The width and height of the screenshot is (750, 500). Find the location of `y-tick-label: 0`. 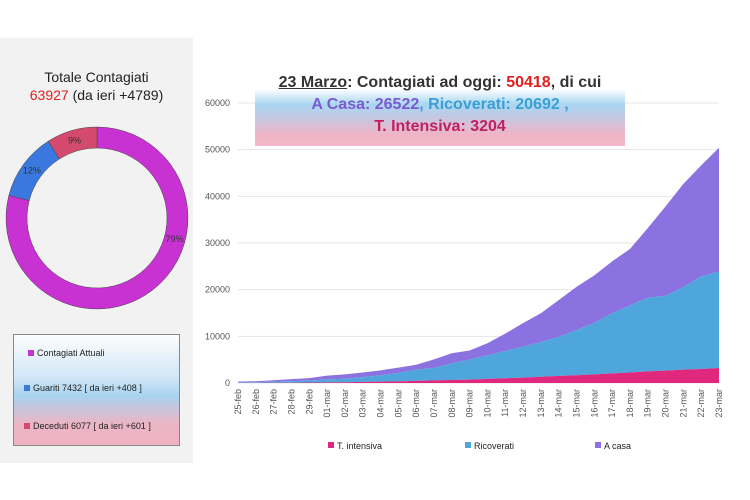

y-tick-label: 0 is located at coordinates (227, 383).